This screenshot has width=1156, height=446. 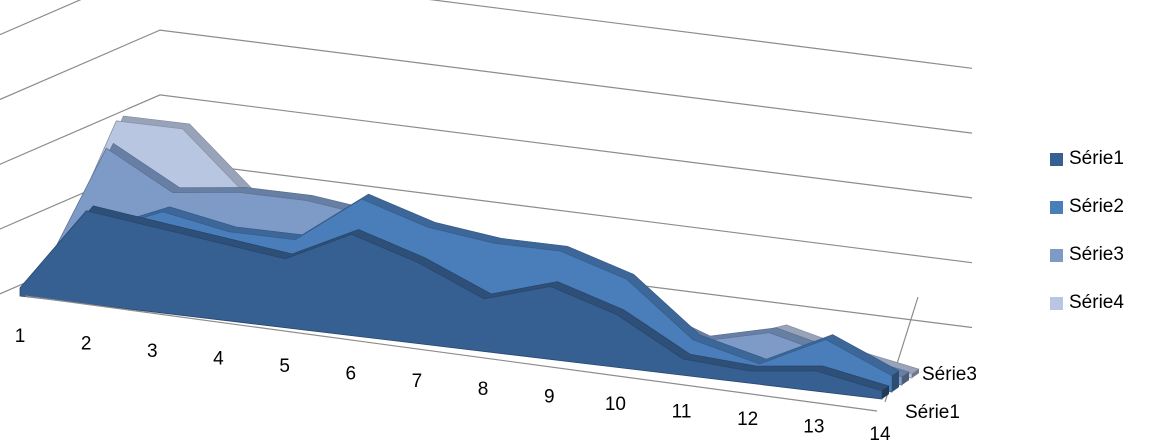 I want to click on legend-label: Série2, so click(x=1096, y=206).